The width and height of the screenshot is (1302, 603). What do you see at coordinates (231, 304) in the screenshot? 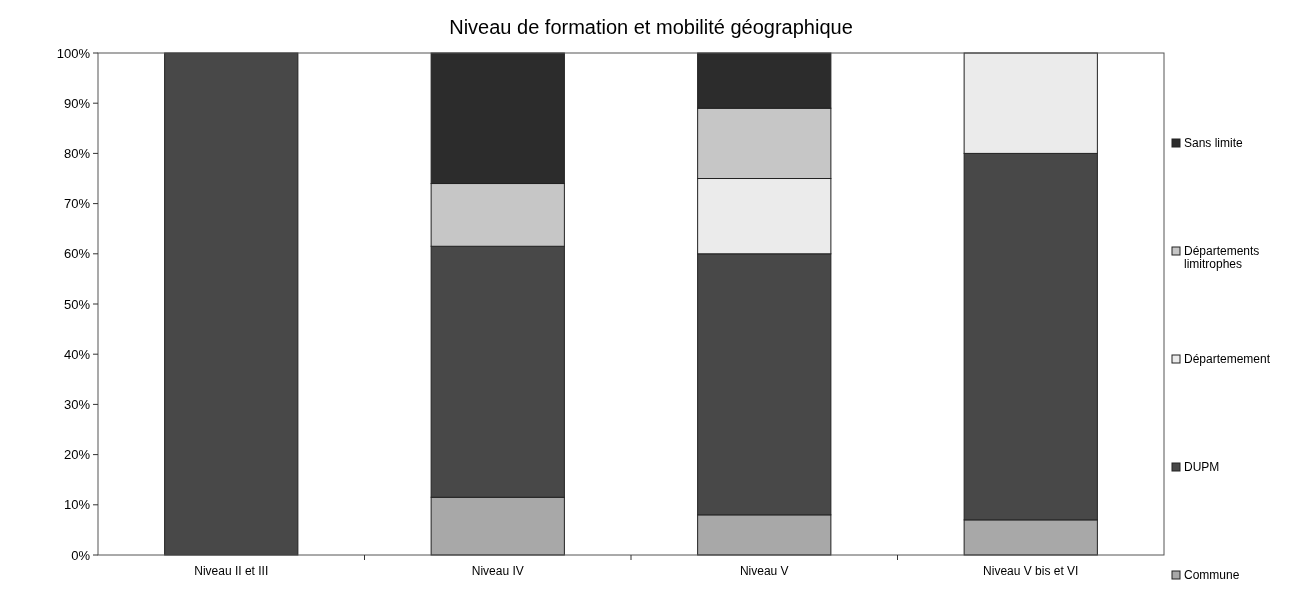
I see `bar` at bounding box center [231, 304].